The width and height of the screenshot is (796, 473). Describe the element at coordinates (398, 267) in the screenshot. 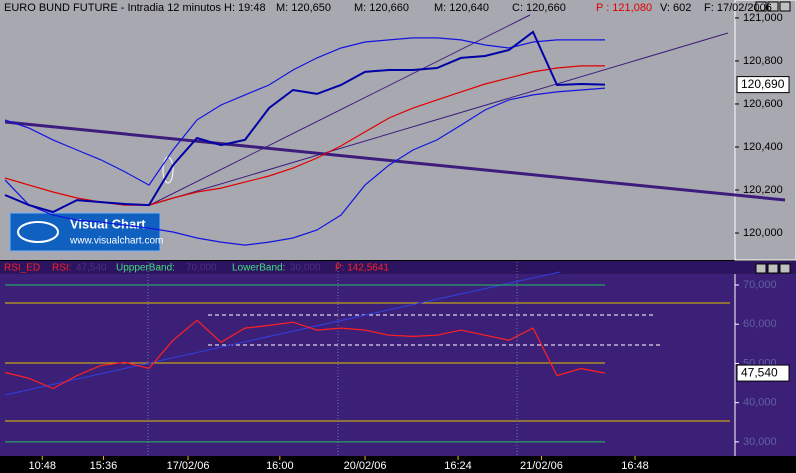

I see `rsi-header-bar` at that location.